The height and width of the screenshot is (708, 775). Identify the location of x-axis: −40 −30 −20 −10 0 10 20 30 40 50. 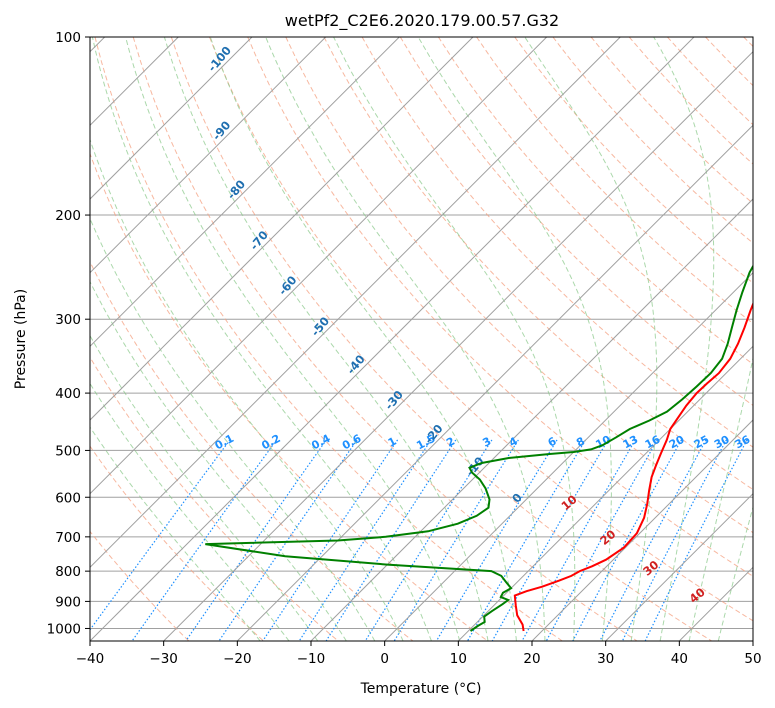
(419, 654).